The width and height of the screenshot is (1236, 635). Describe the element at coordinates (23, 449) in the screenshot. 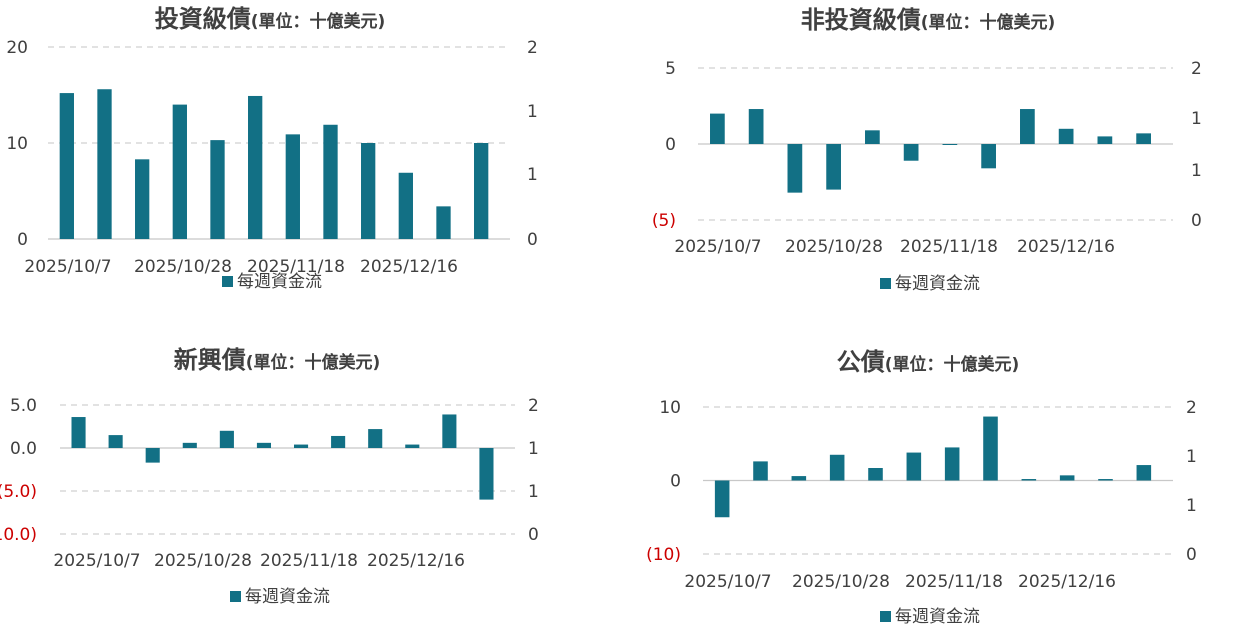

I see `y-tick-label: 0.0` at that location.